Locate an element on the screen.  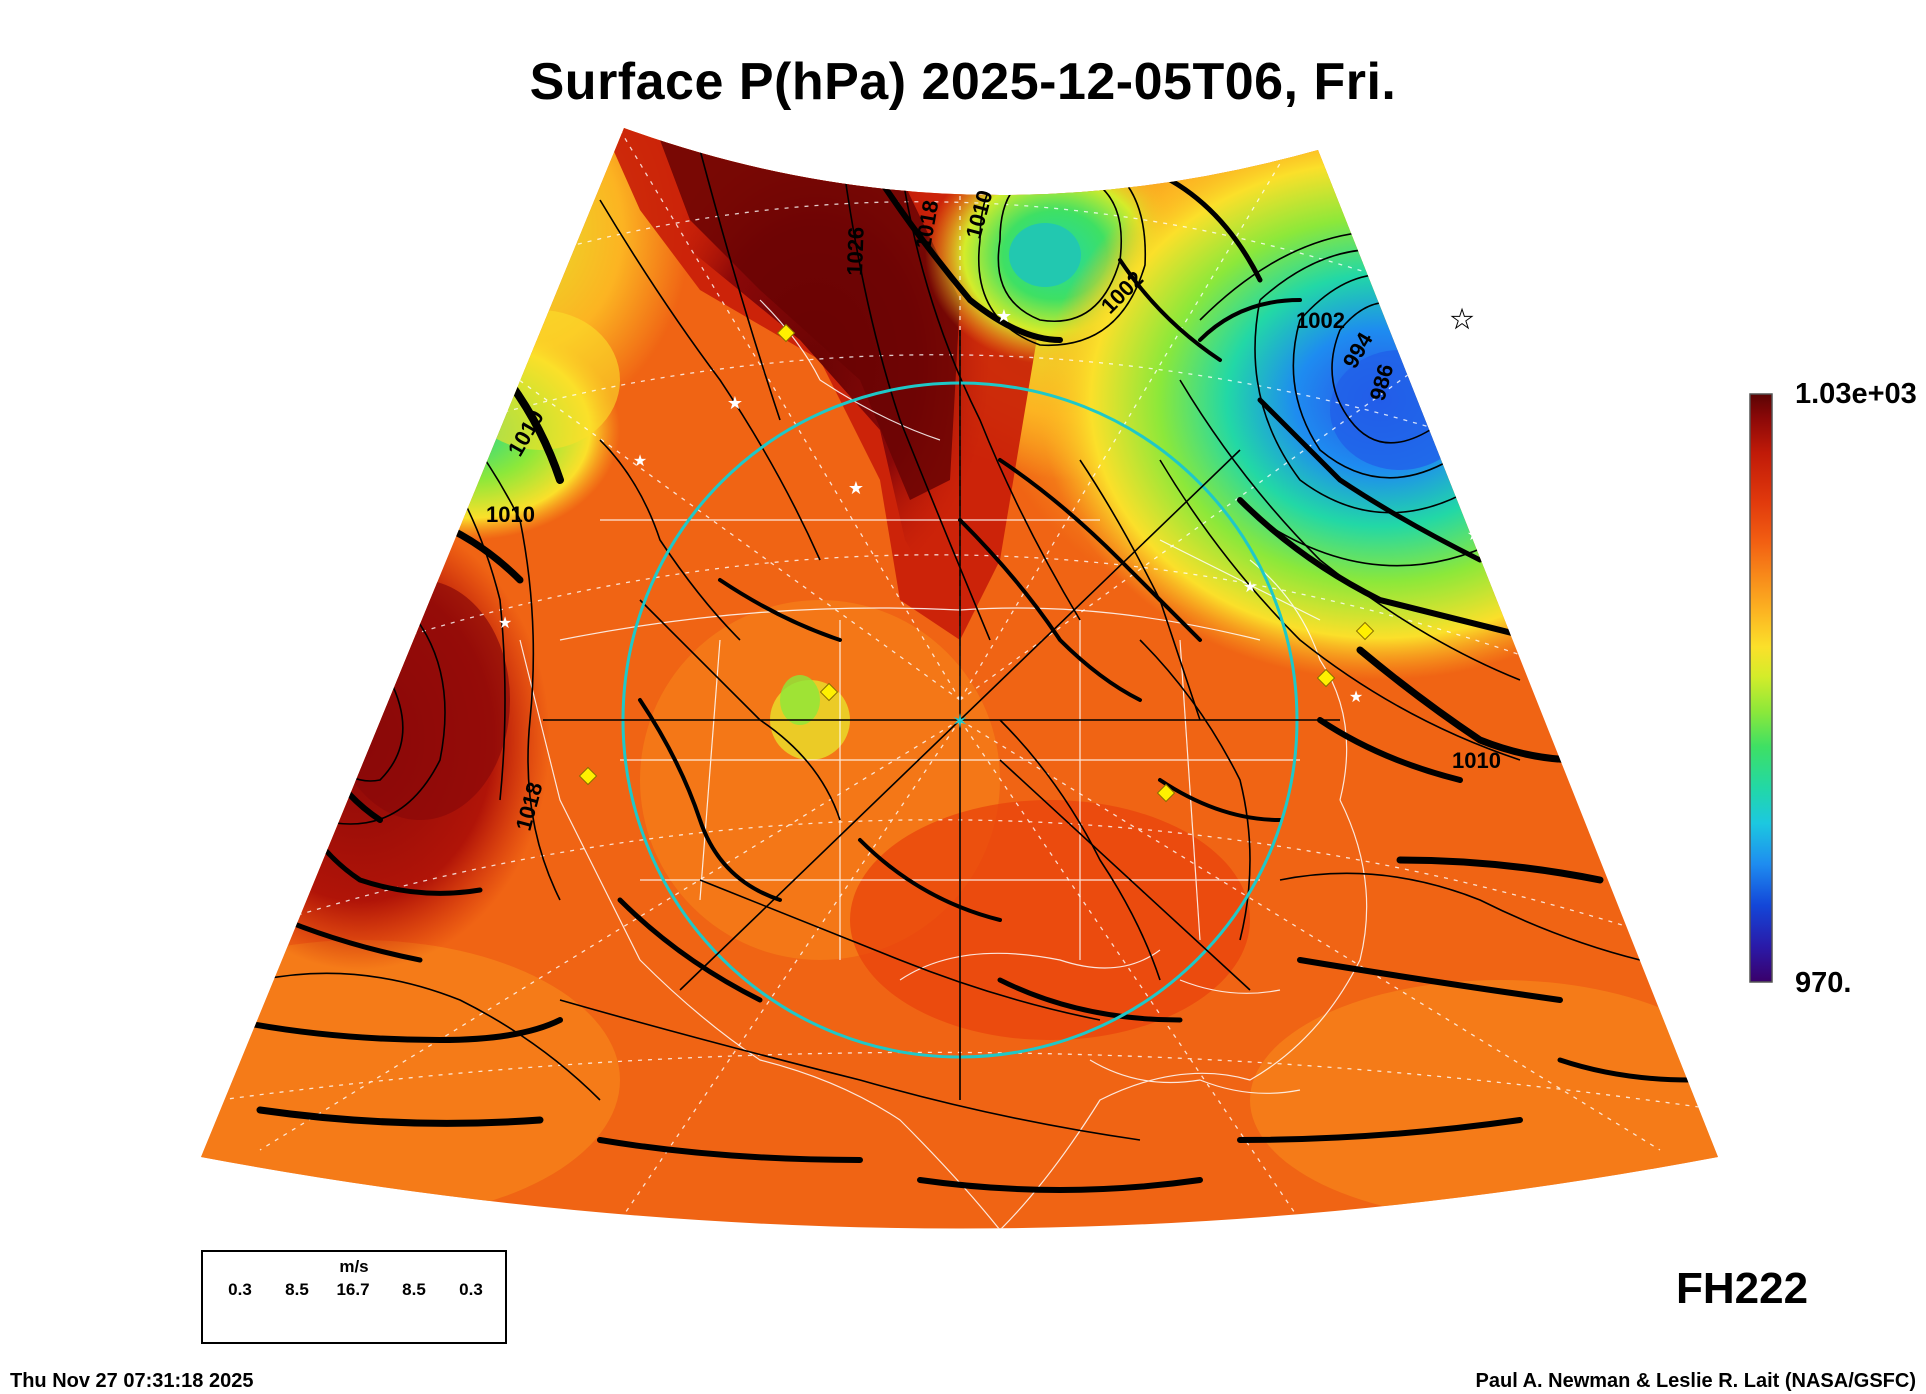
wind-legend-unit: m/s is located at coordinates (354, 1266).